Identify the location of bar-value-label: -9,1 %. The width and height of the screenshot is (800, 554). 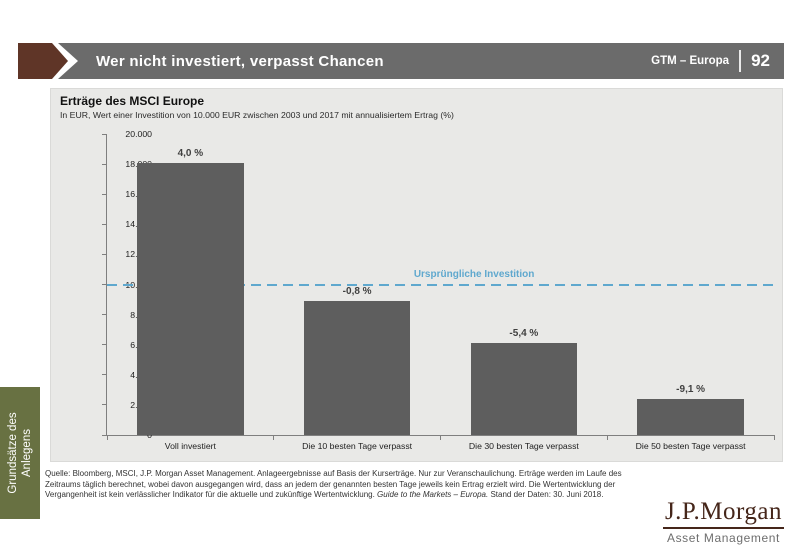
(691, 389).